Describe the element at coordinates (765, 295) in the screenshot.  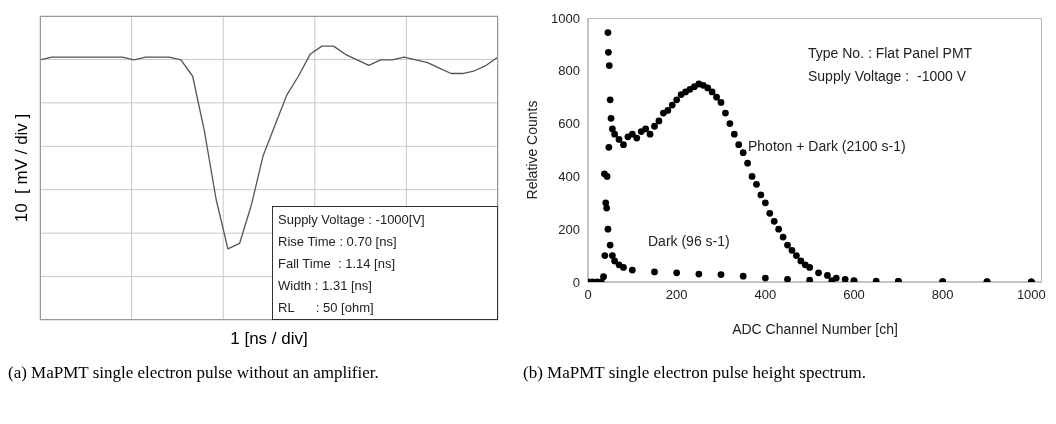
I see `x-tick-label: 400` at that location.